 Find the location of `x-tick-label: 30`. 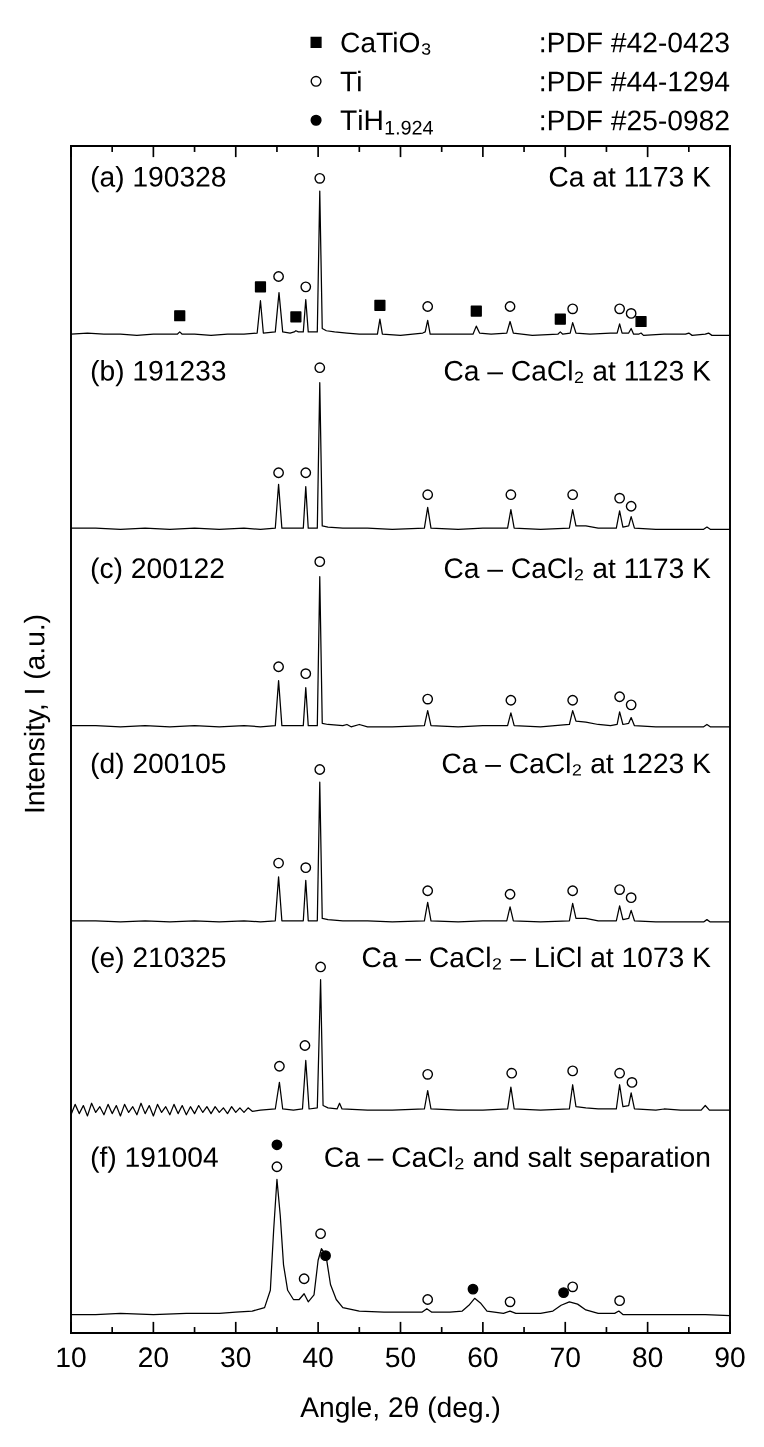

x-tick-label: 30 is located at coordinates (236, 1357).